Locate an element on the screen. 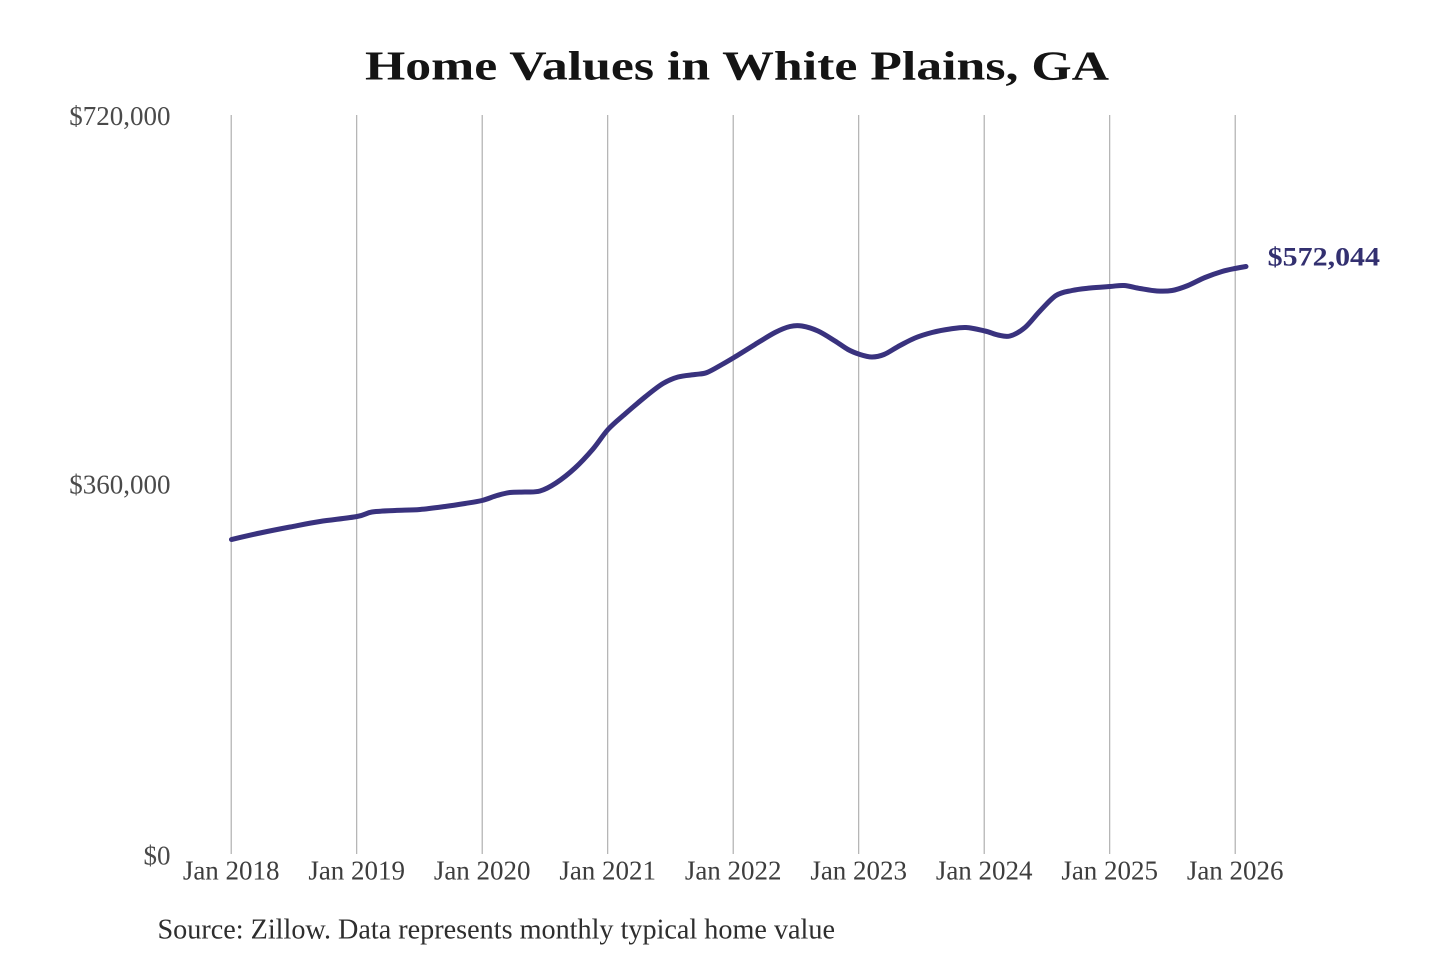 This screenshot has height=960, width=1440. svg-text: $0 is located at coordinates (157, 856).